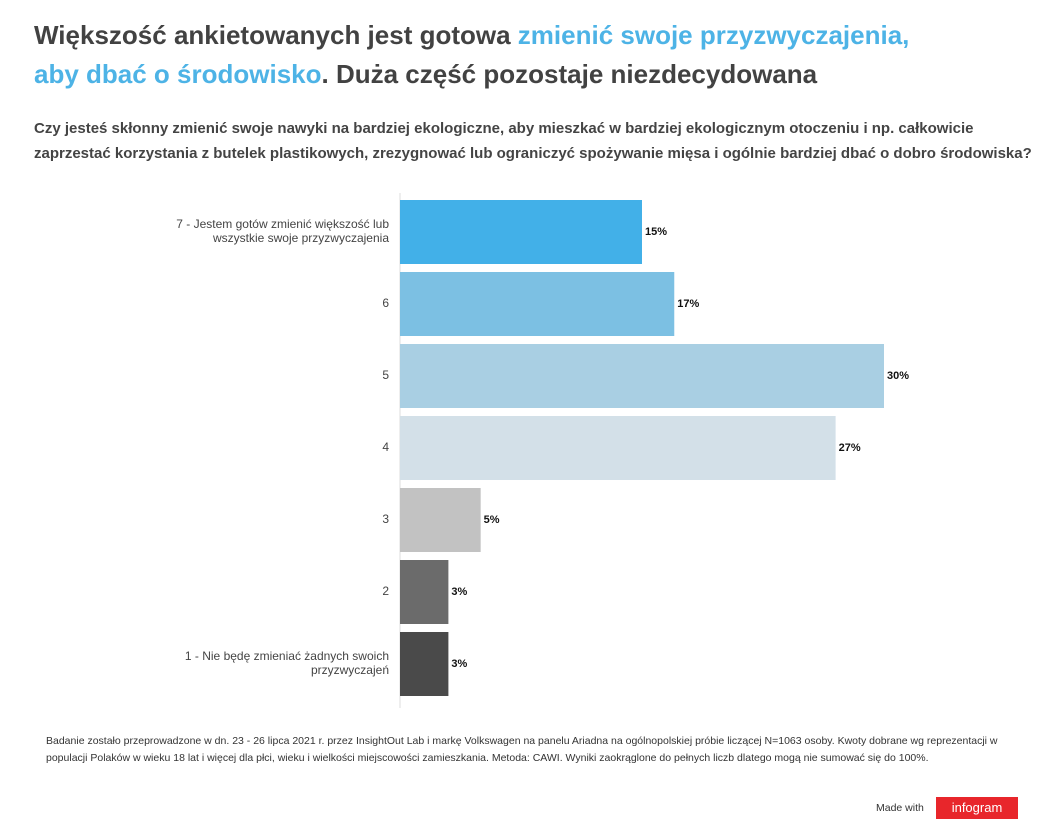 Image resolution: width=1048 pixels, height=839 pixels. I want to click on brand-logo: infogram, so click(977, 808).